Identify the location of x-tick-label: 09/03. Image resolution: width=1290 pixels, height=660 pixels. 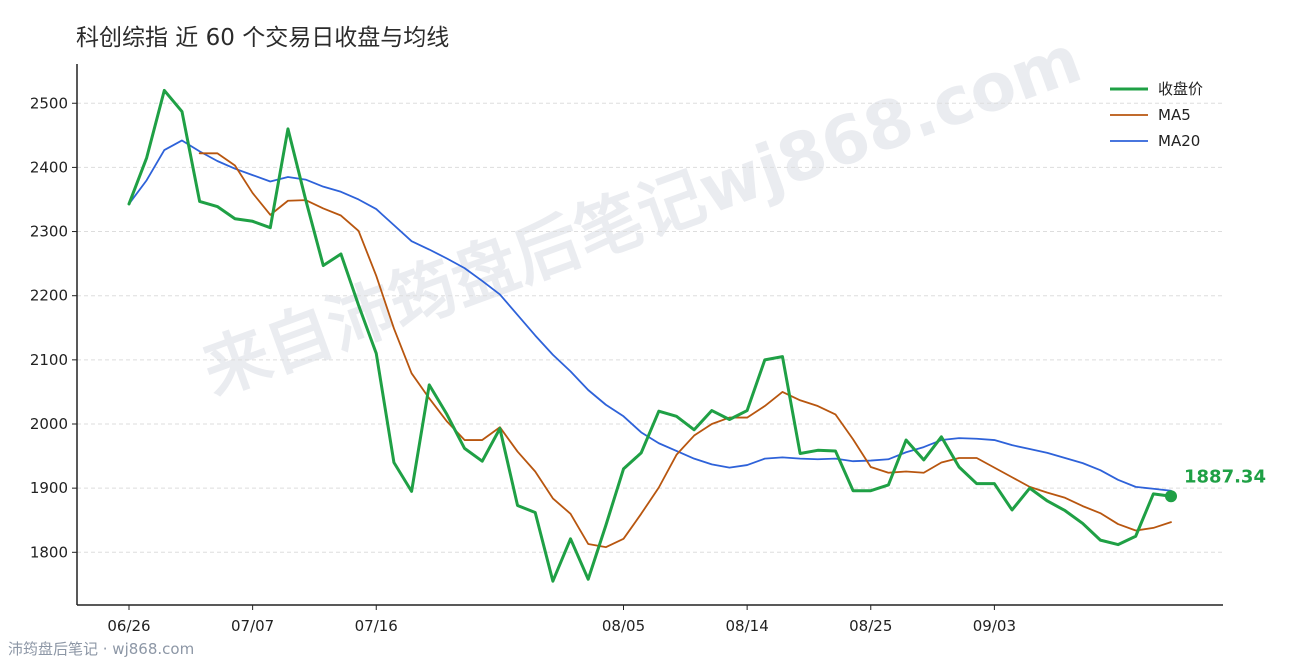
(994, 626).